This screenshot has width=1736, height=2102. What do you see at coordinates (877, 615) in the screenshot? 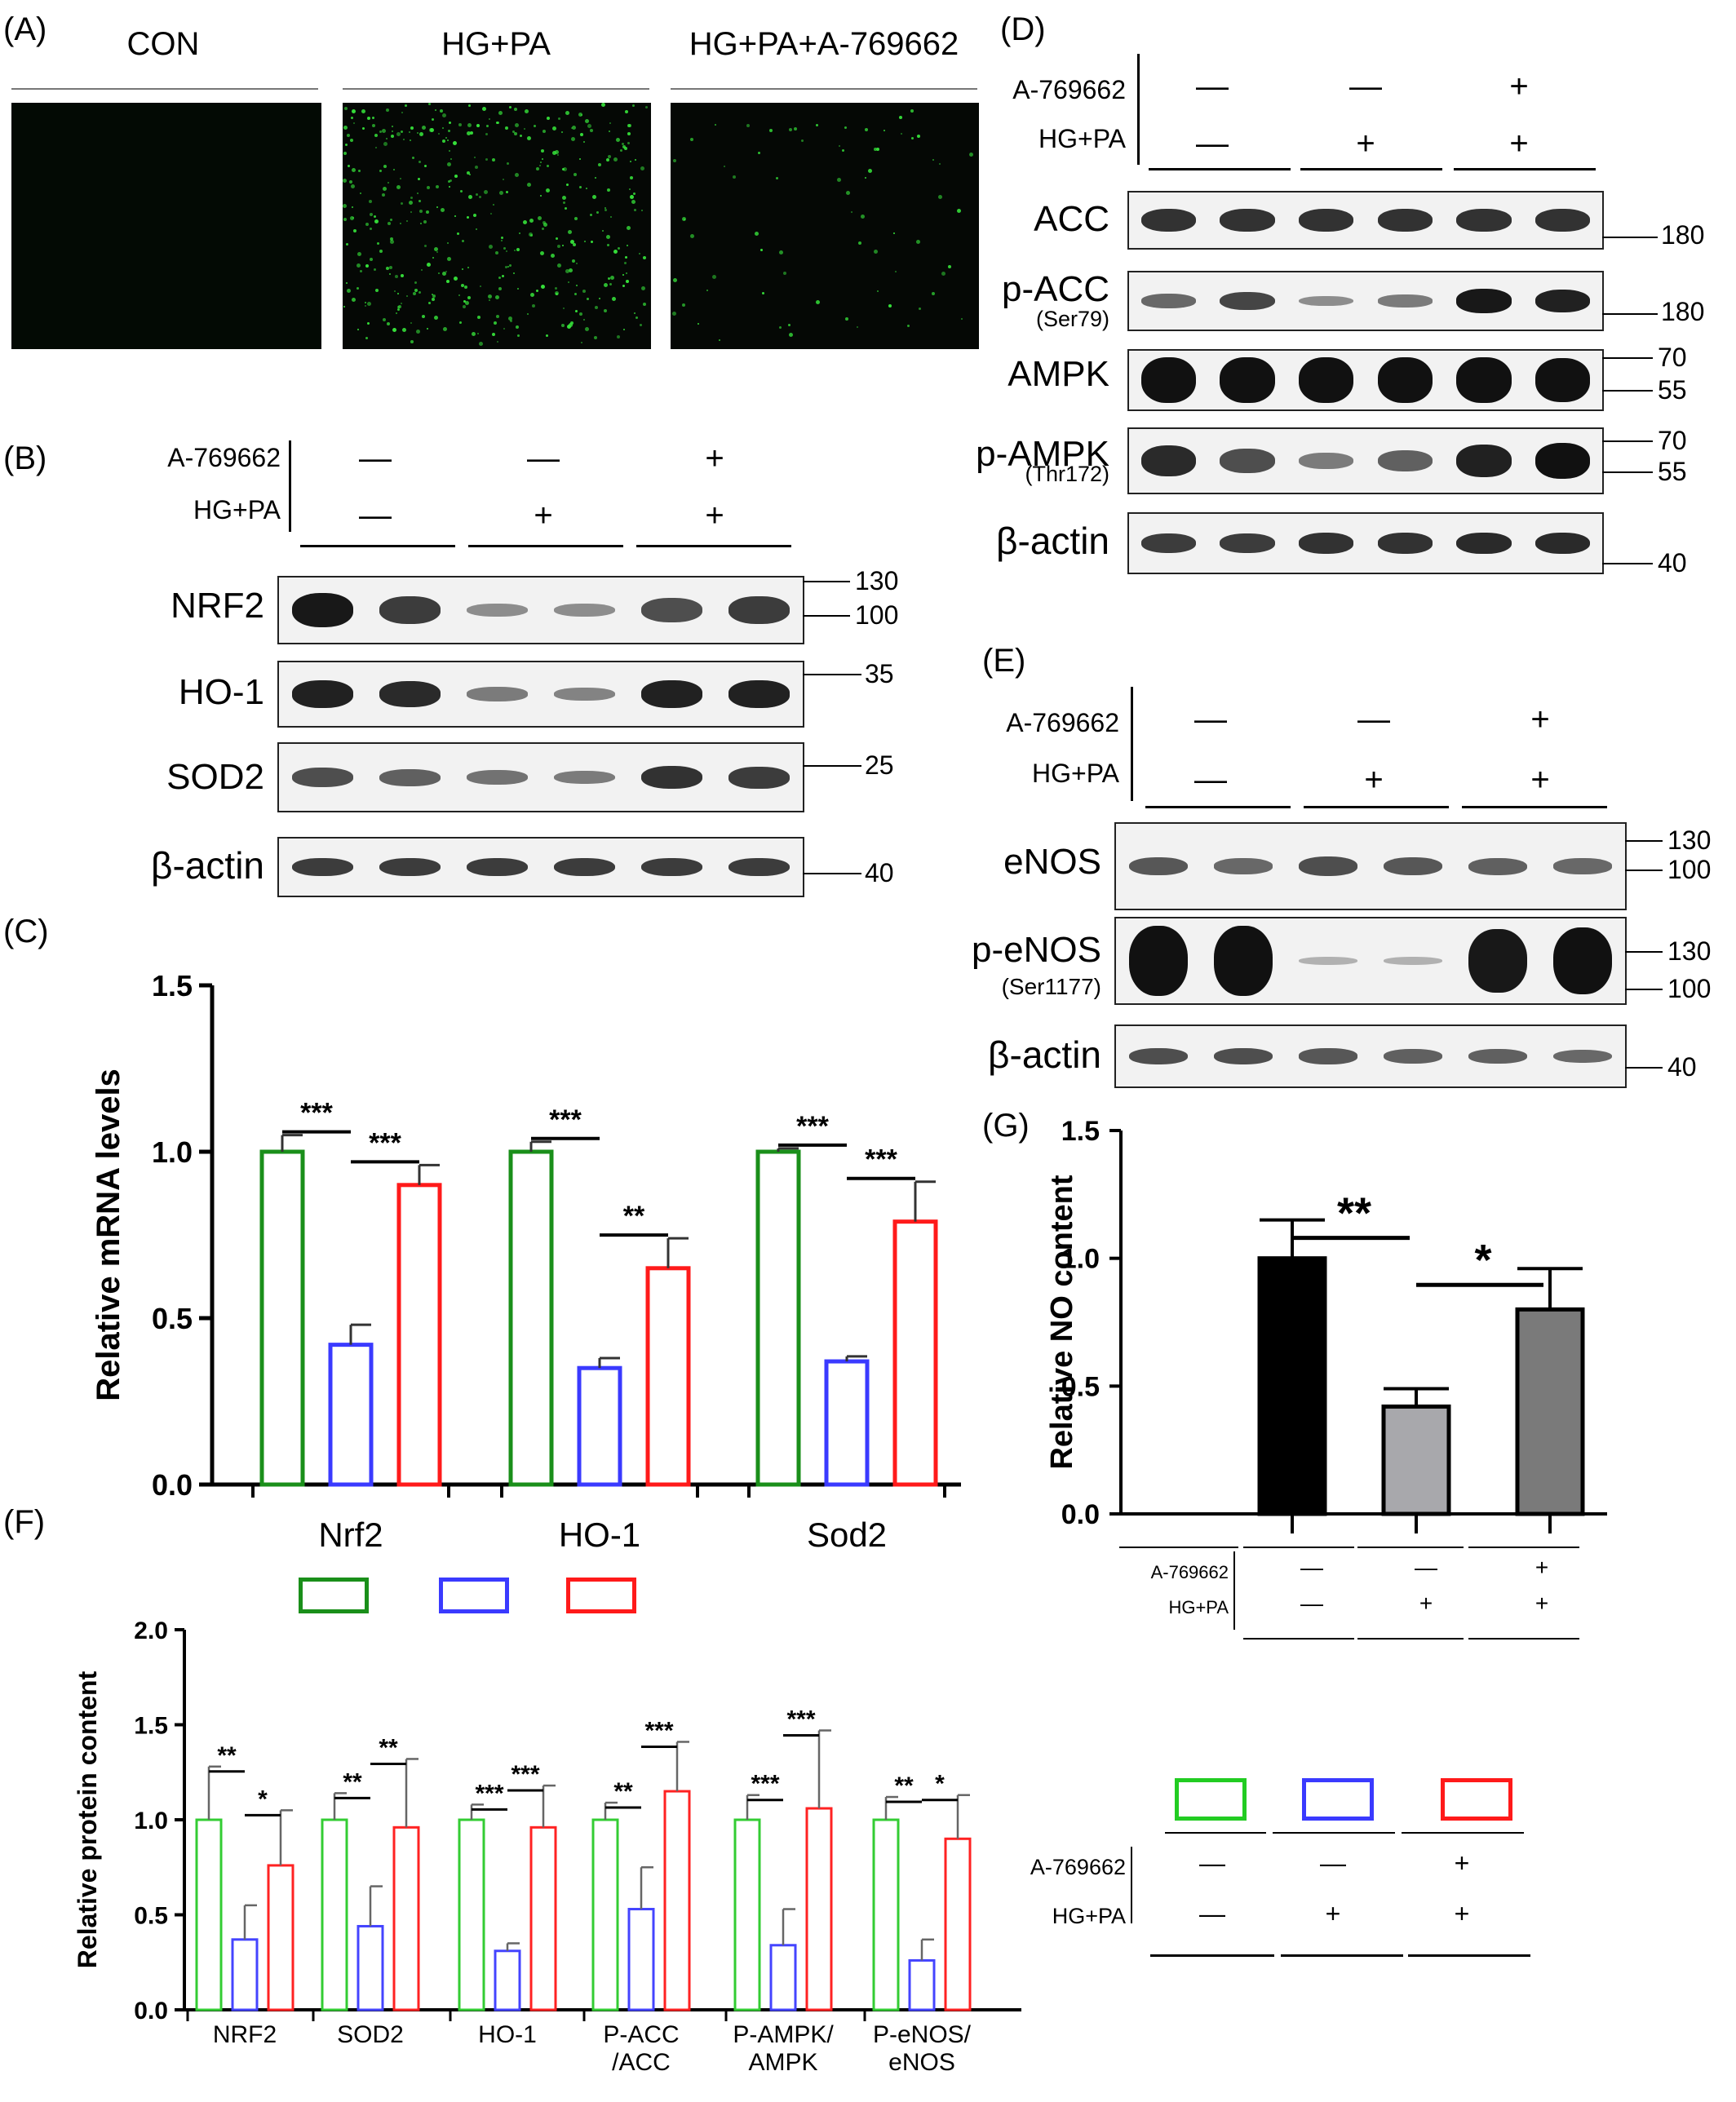
I see `mw-marker: 100` at bounding box center [877, 615].